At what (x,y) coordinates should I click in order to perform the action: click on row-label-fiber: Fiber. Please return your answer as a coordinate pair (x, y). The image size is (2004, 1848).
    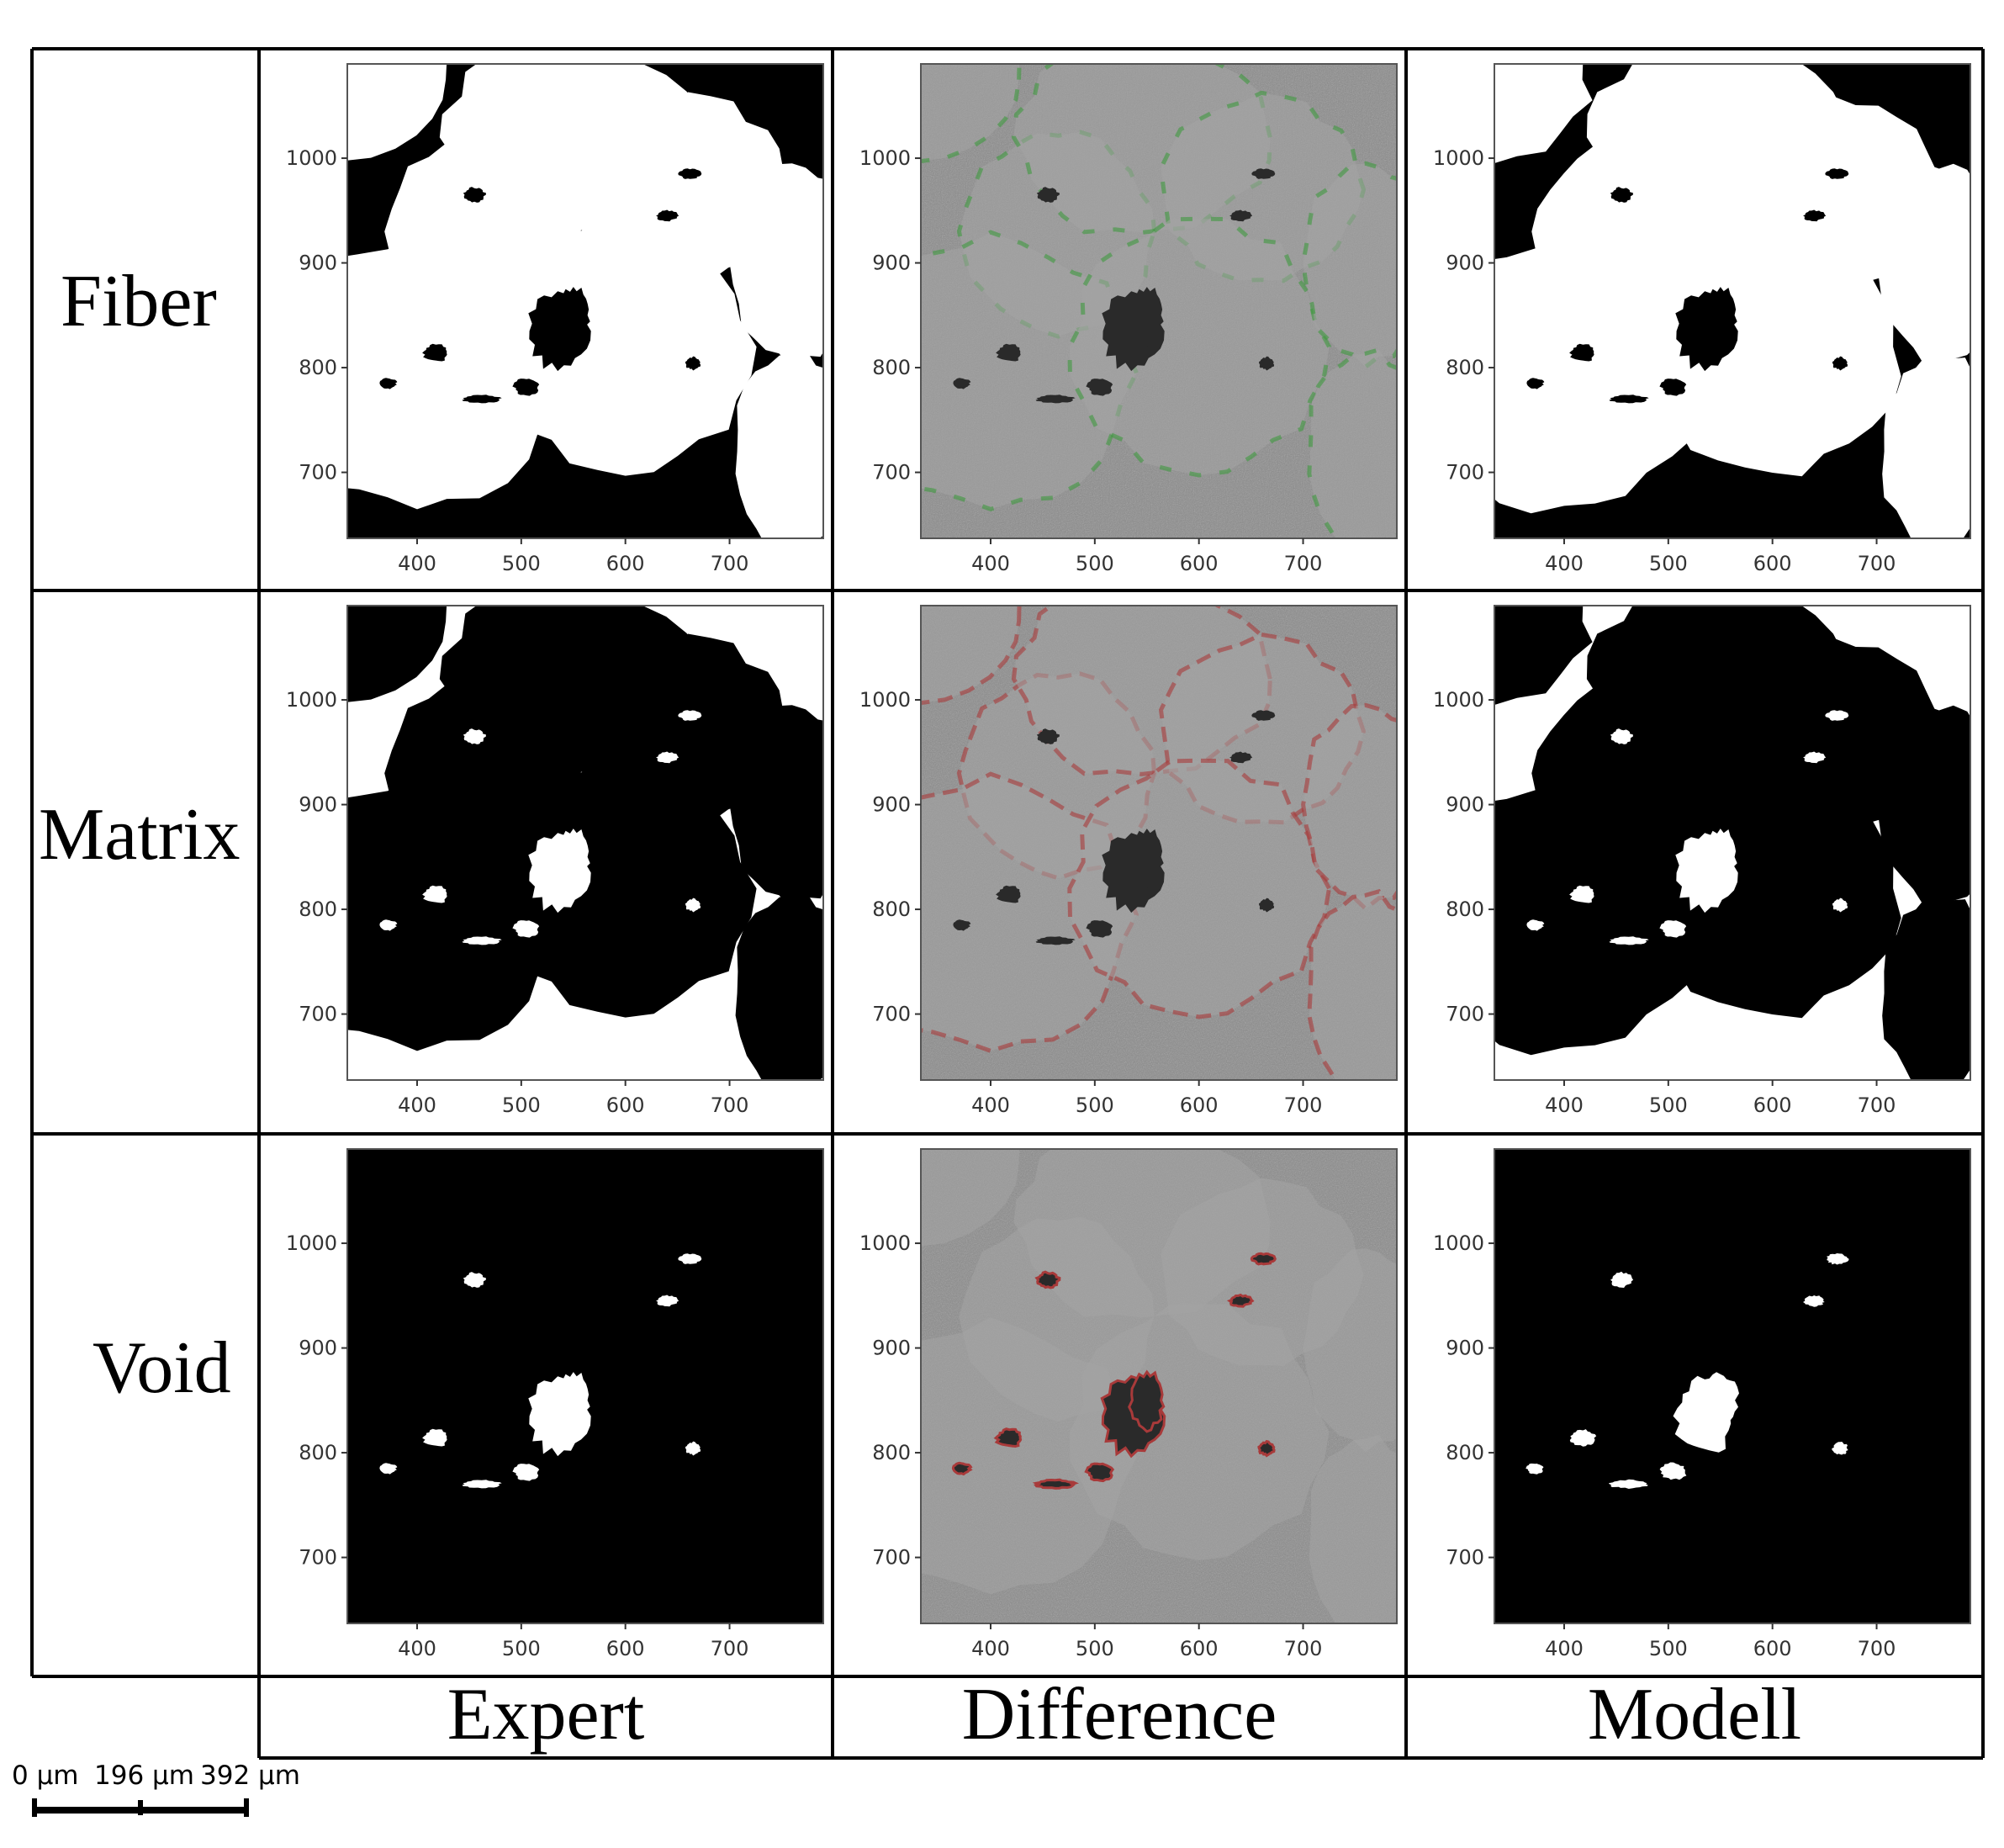
    Looking at the image, I should click on (139, 301).